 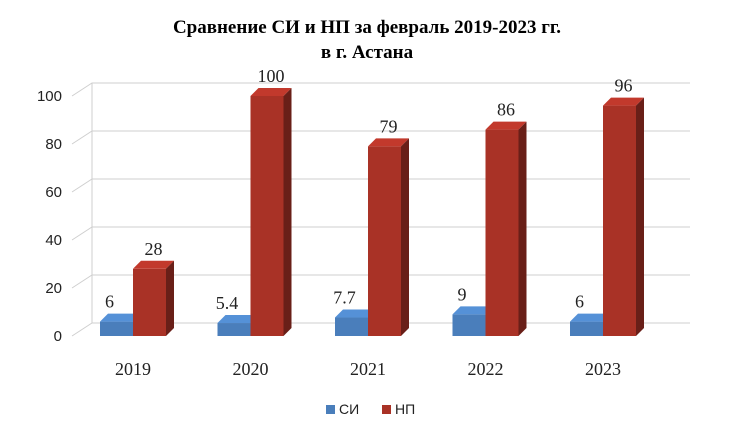 I want to click on data-label-СИ-2022: 9, so click(x=462, y=294).